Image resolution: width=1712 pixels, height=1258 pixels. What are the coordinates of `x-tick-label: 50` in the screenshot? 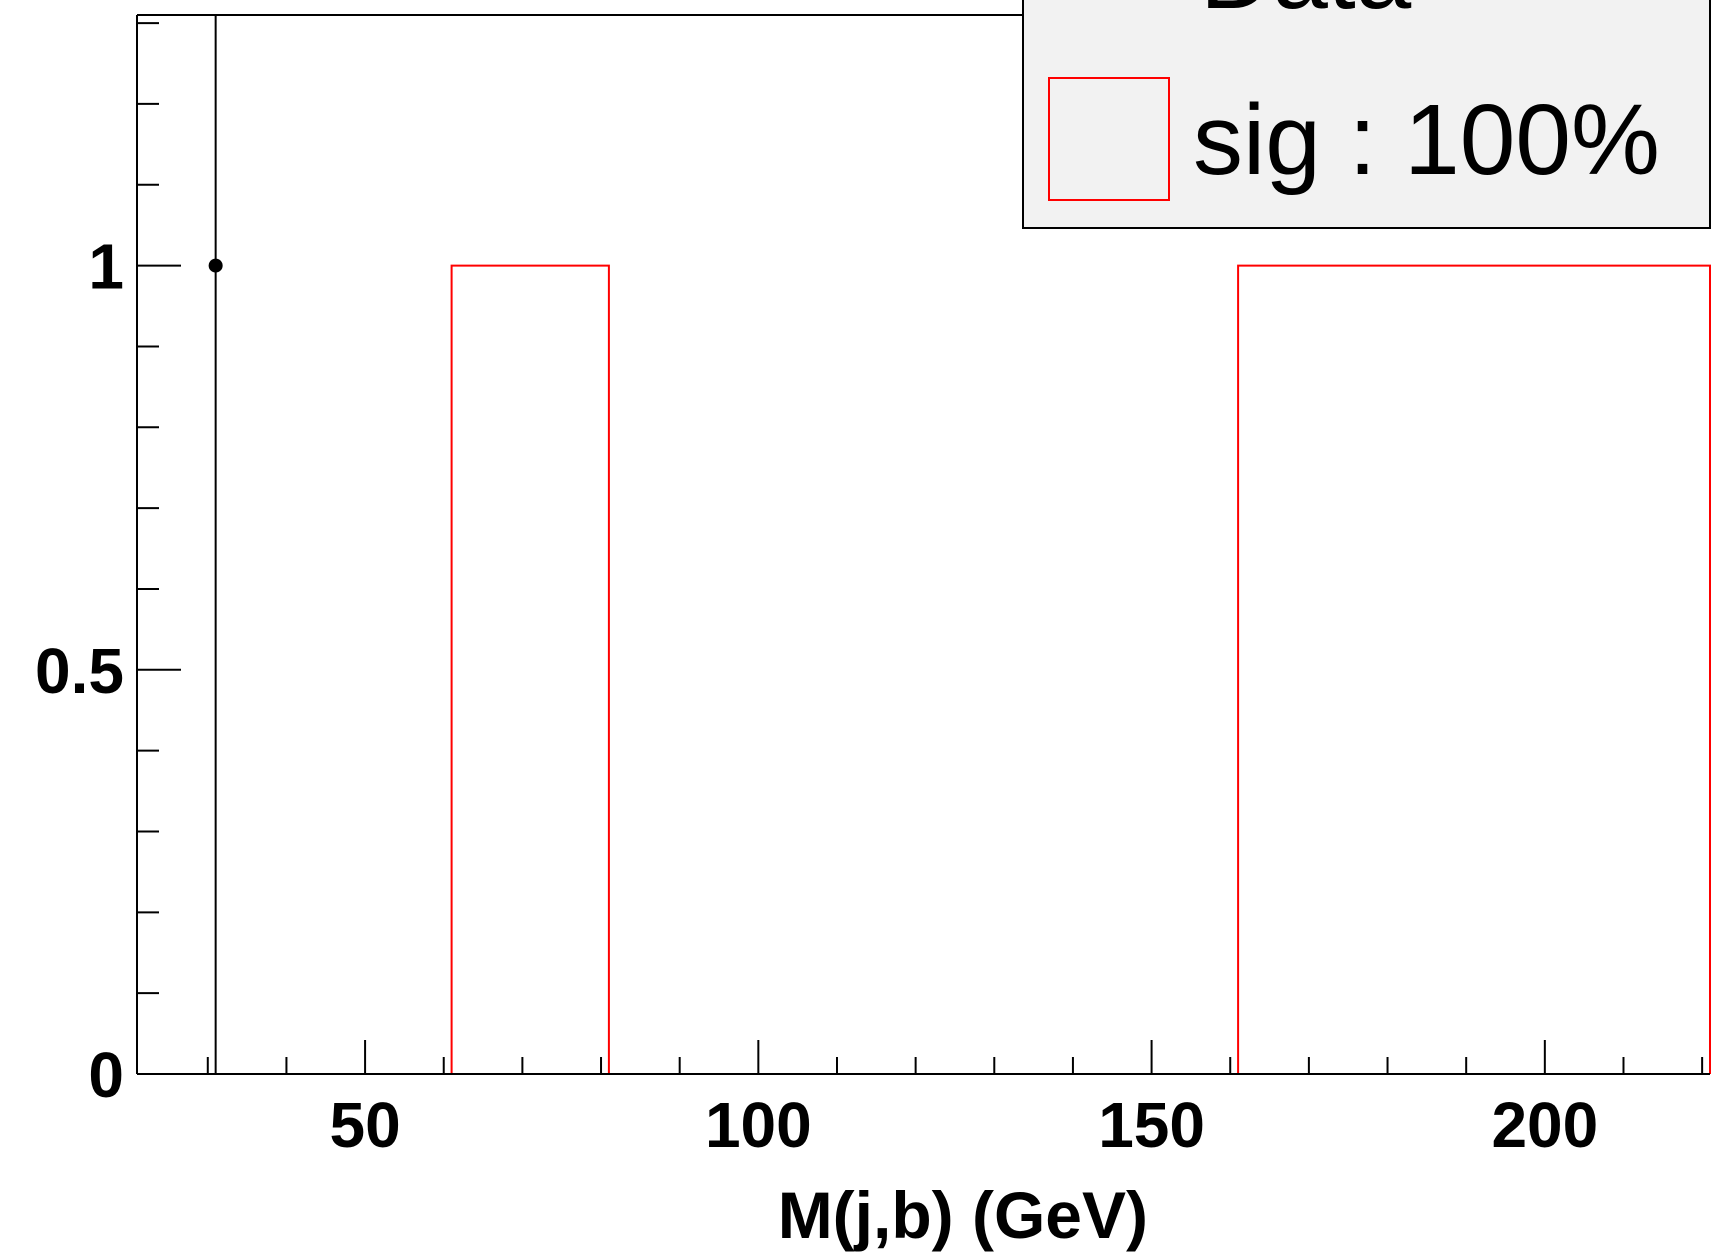 It's located at (364, 1125).